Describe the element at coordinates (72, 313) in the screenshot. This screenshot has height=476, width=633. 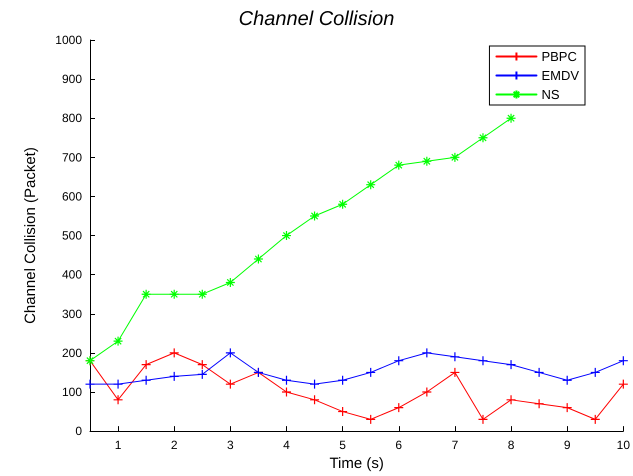
I see `y-tick-label: 300` at that location.